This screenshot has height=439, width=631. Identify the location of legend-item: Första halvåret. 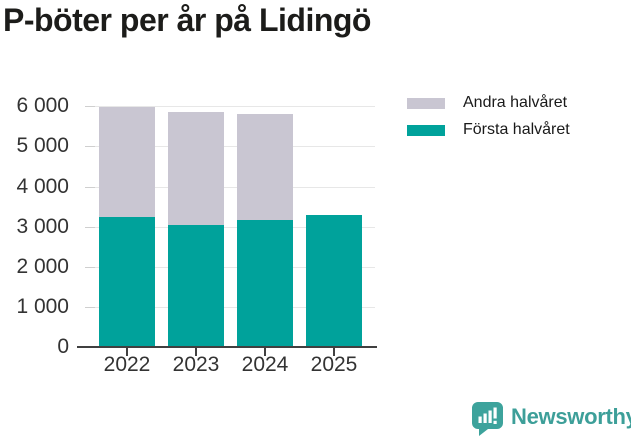
(488, 130).